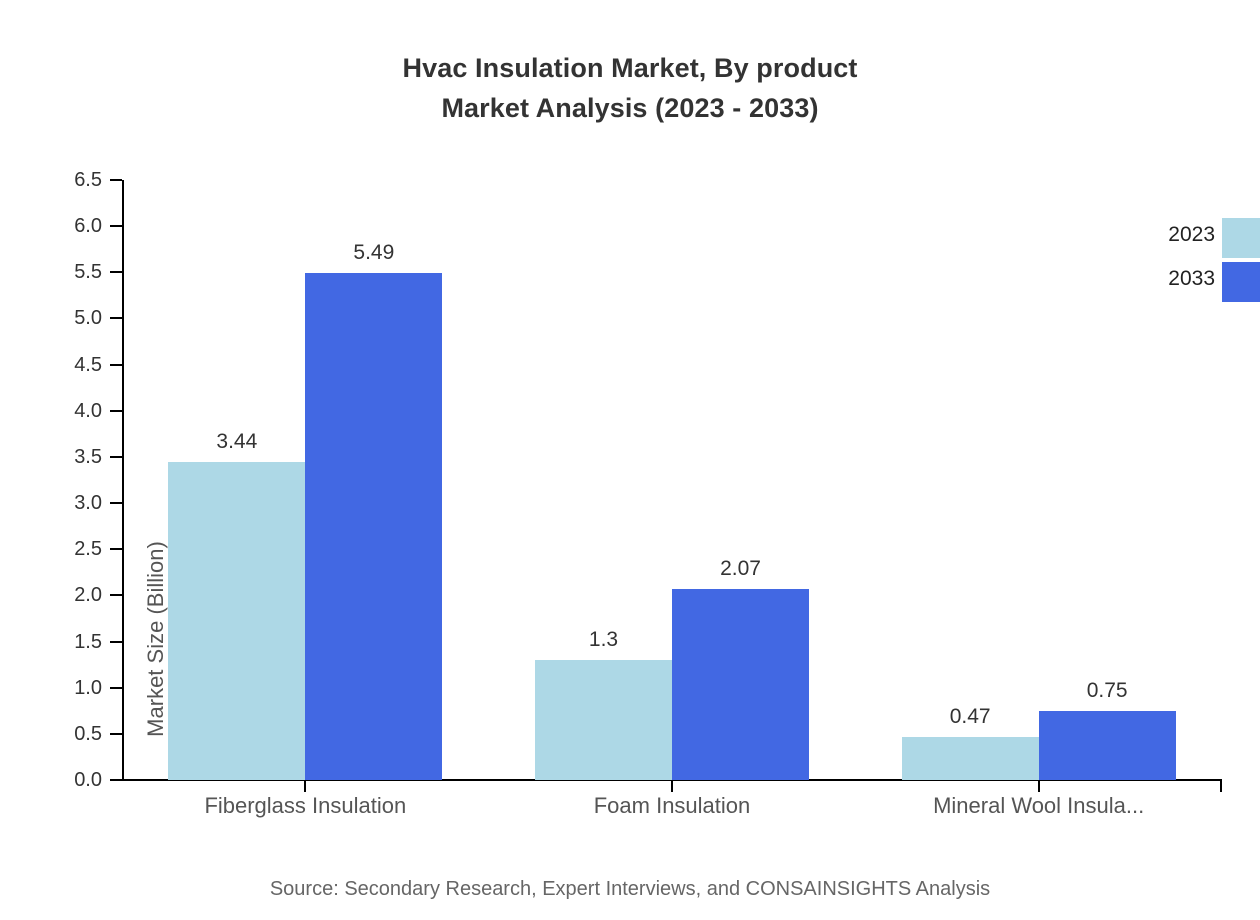 The height and width of the screenshot is (920, 1260). I want to click on y-axis-title: Market Size (Billion), so click(155, 639).